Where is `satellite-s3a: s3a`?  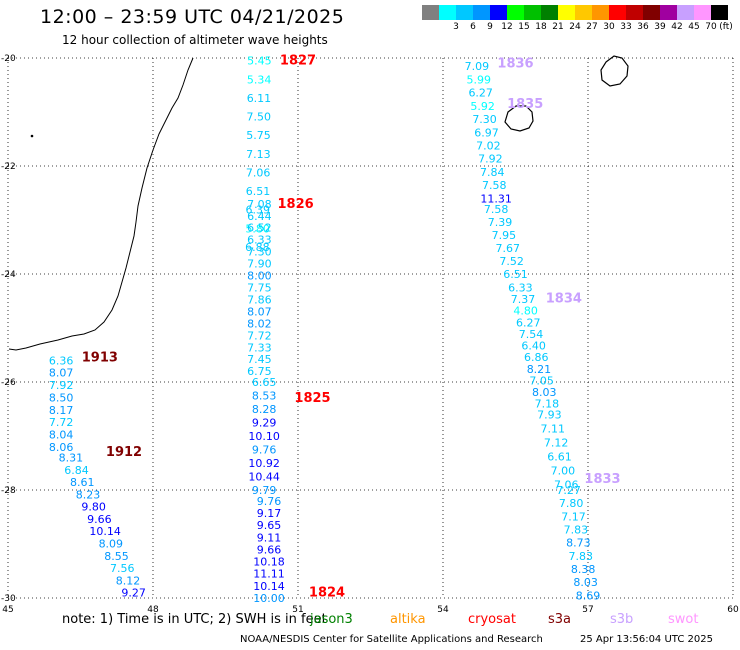 satellite-s3a: s3a is located at coordinates (560, 619).